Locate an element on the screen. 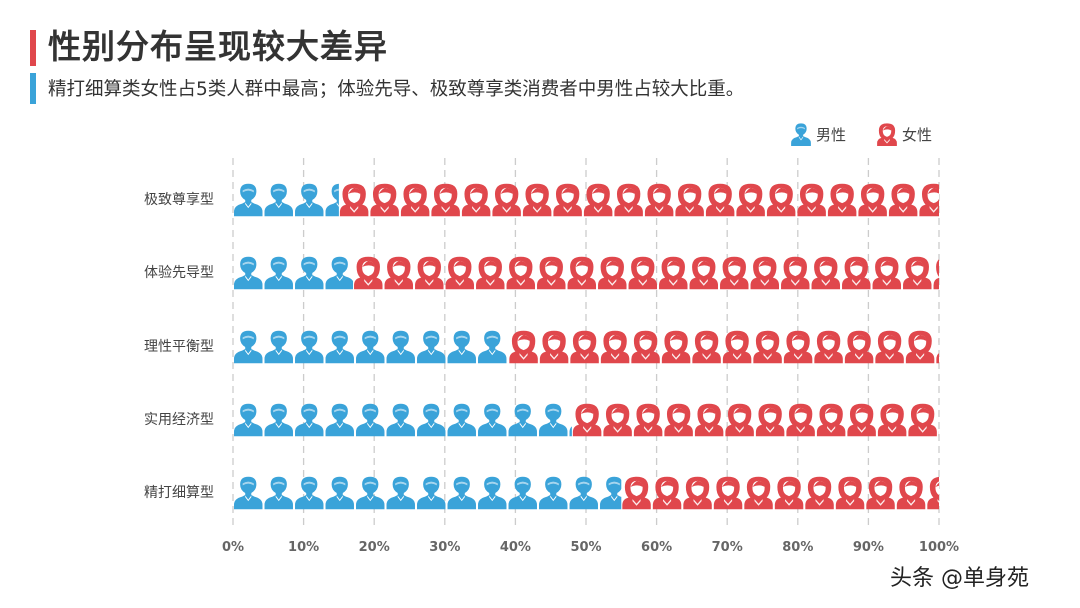 Image resolution: width=1080 pixels, height=608 pixels. category-label: 体验先导型 is located at coordinates (179, 273).